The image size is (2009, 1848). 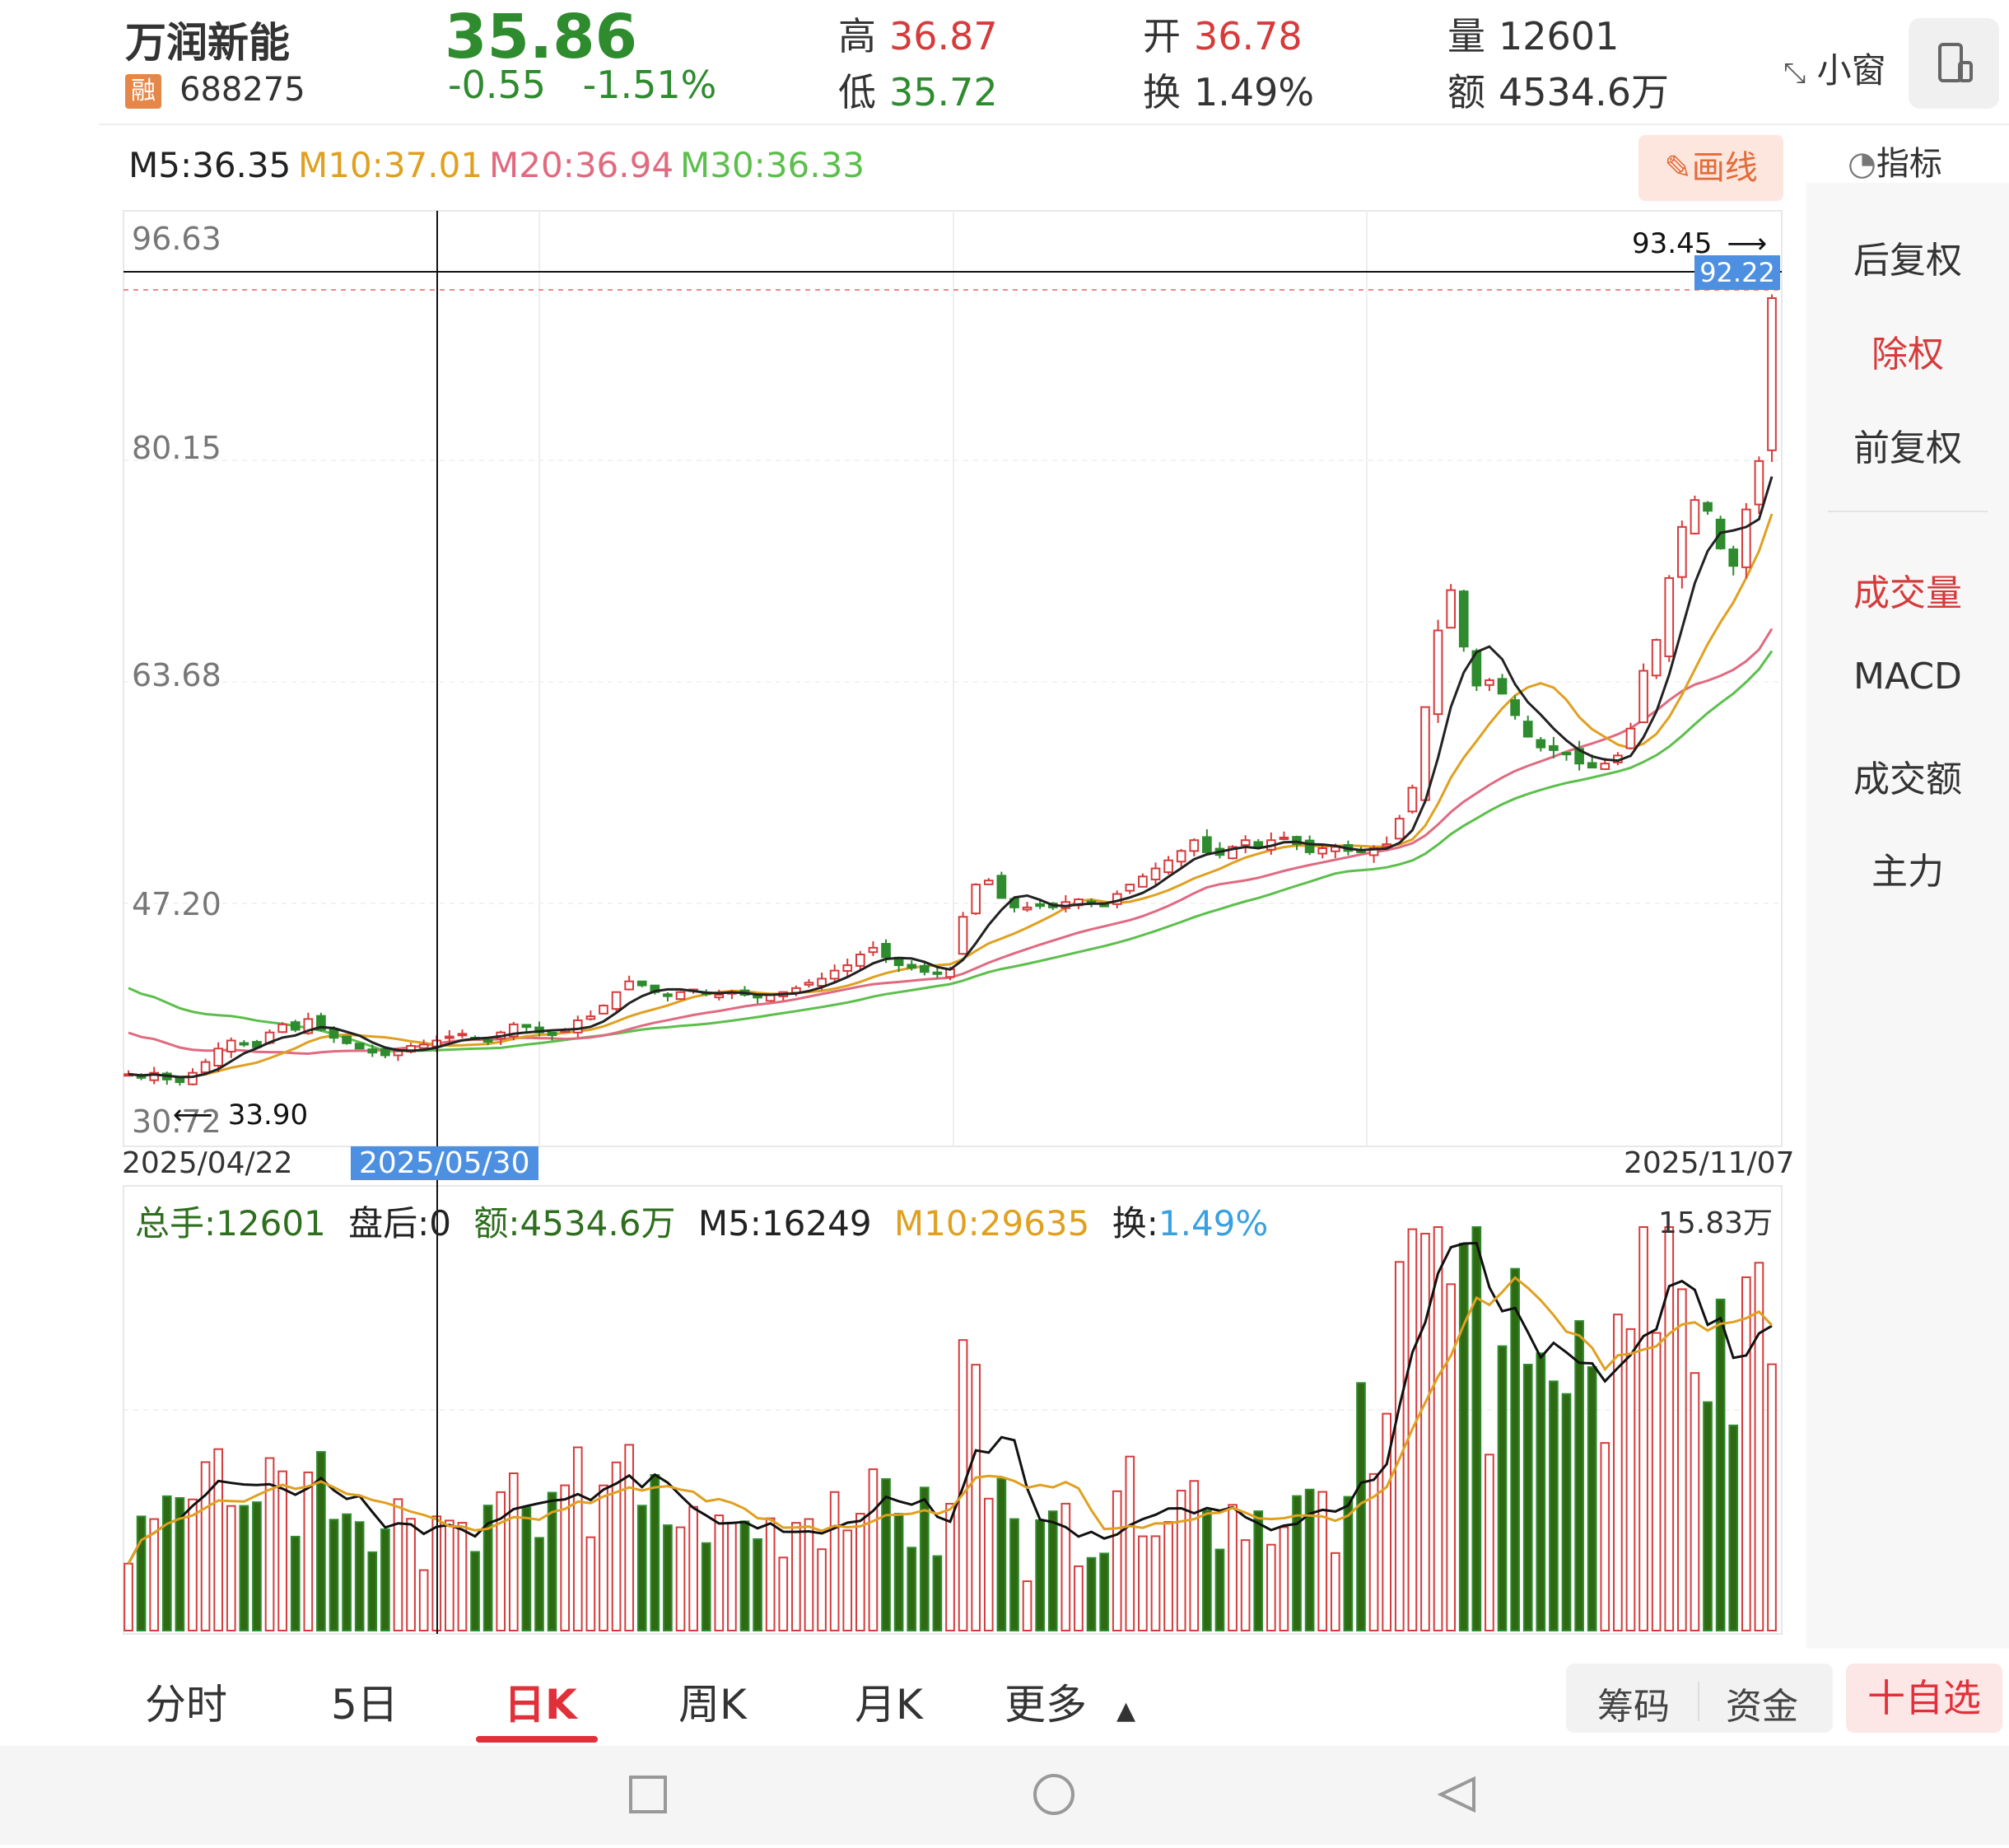 I want to click on ex-rights-option: 除权, so click(x=1907, y=355).